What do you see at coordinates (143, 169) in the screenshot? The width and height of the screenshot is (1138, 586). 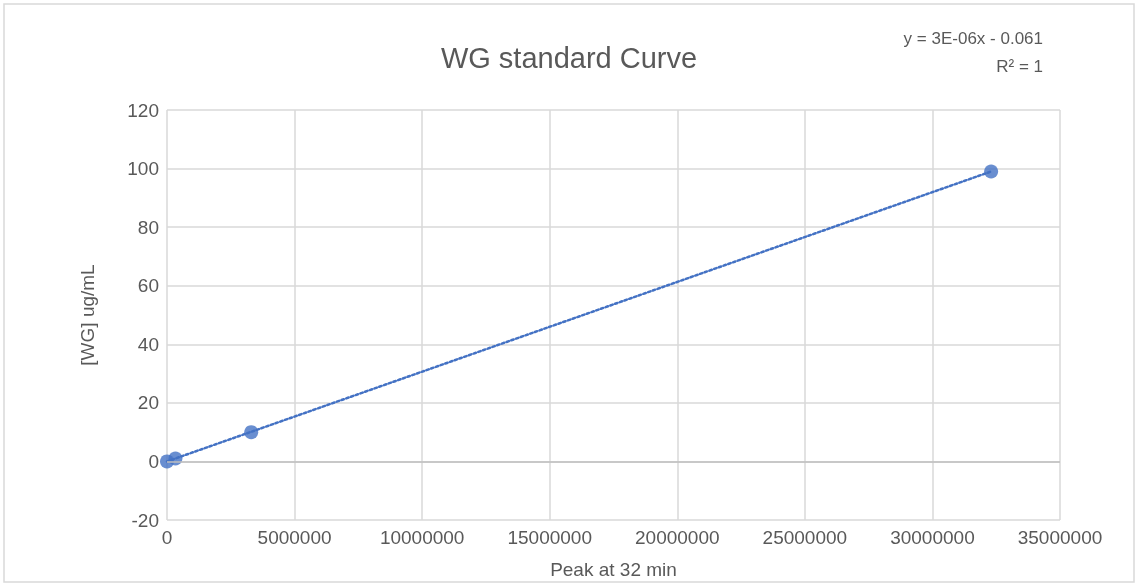 I see `y-tick-label: 100` at bounding box center [143, 169].